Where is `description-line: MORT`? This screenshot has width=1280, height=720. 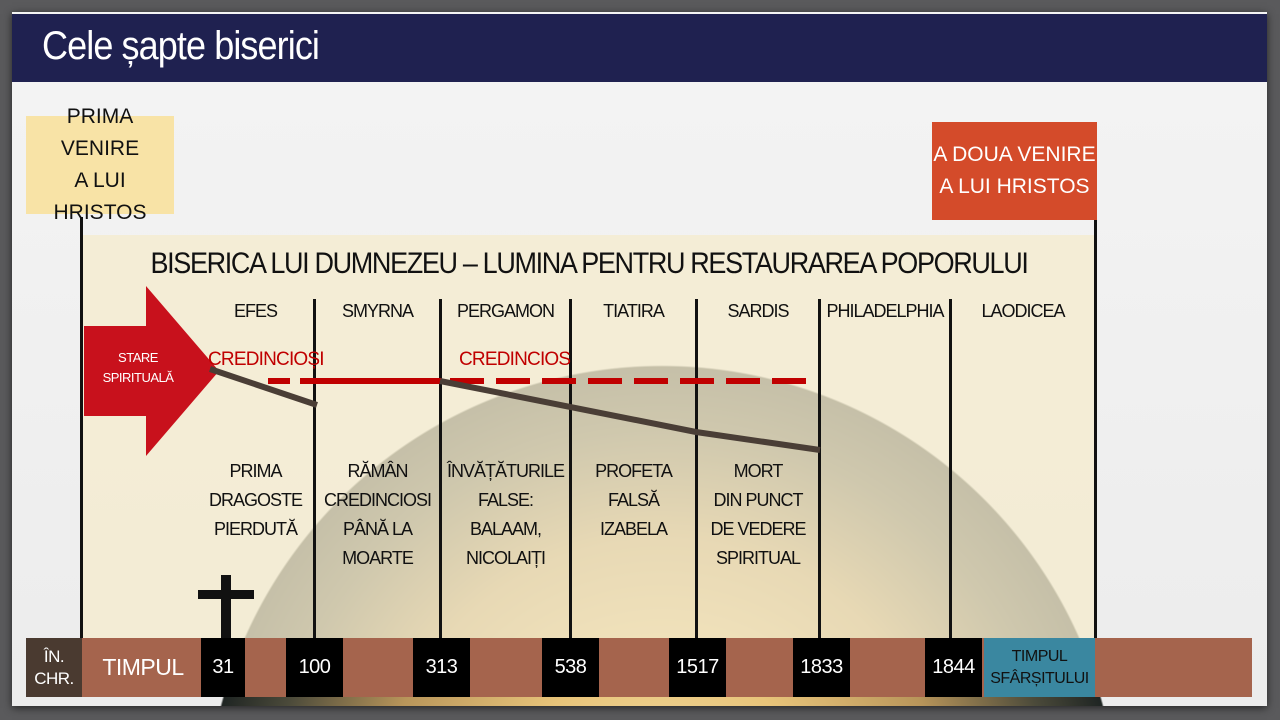 description-line: MORT is located at coordinates (758, 471).